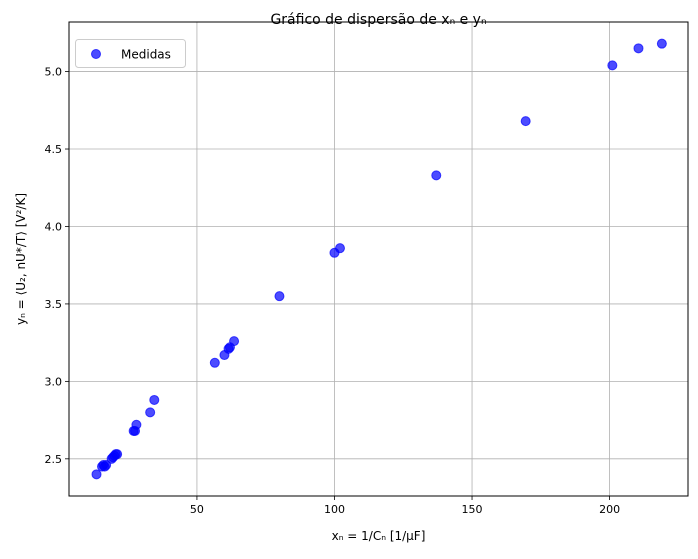 The image size is (698, 559). Describe the element at coordinates (146, 55) in the screenshot. I see `legend-label: Medidas` at that location.